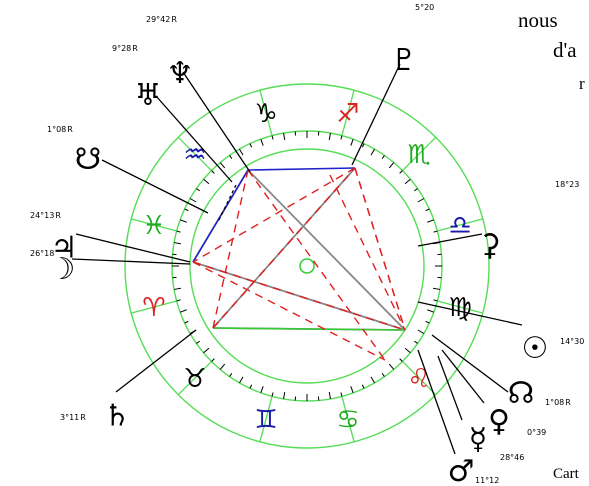  Describe the element at coordinates (487, 480) in the screenshot. I see `degree-label-mars: 11°12` at that location.